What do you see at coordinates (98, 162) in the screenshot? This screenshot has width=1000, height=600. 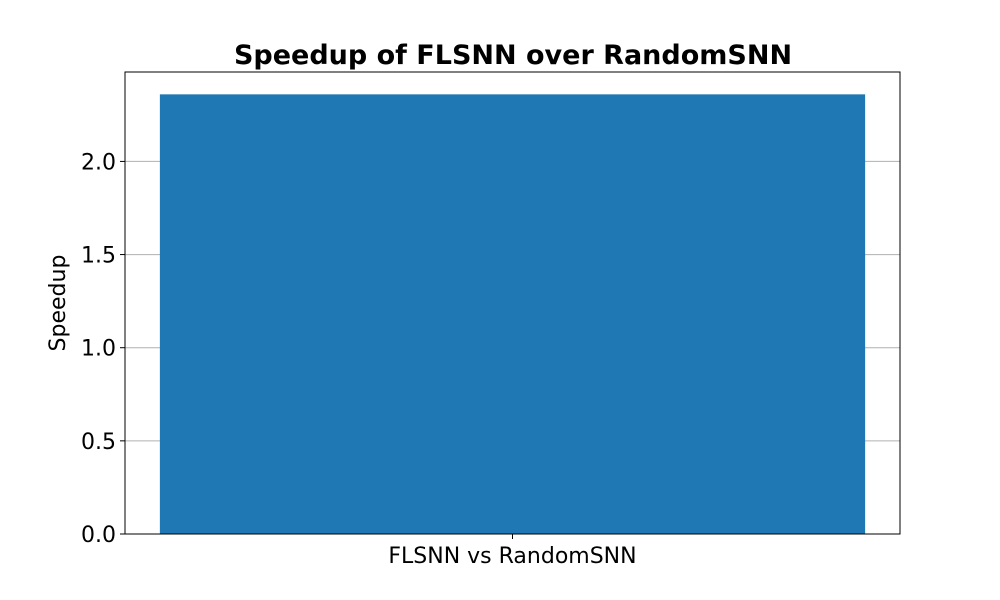 I see `y-tick-label: 2.0` at bounding box center [98, 162].